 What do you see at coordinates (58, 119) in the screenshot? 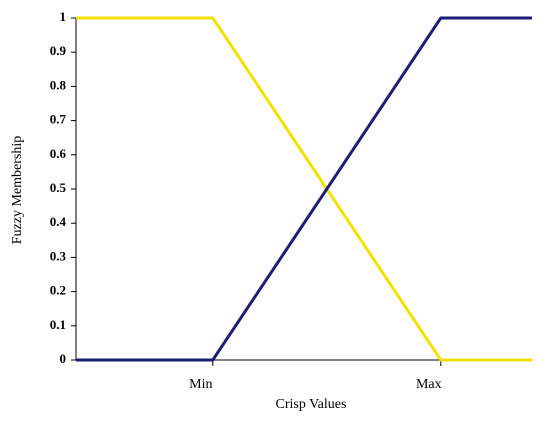
I see `y-tick-label: 0.7` at bounding box center [58, 119].